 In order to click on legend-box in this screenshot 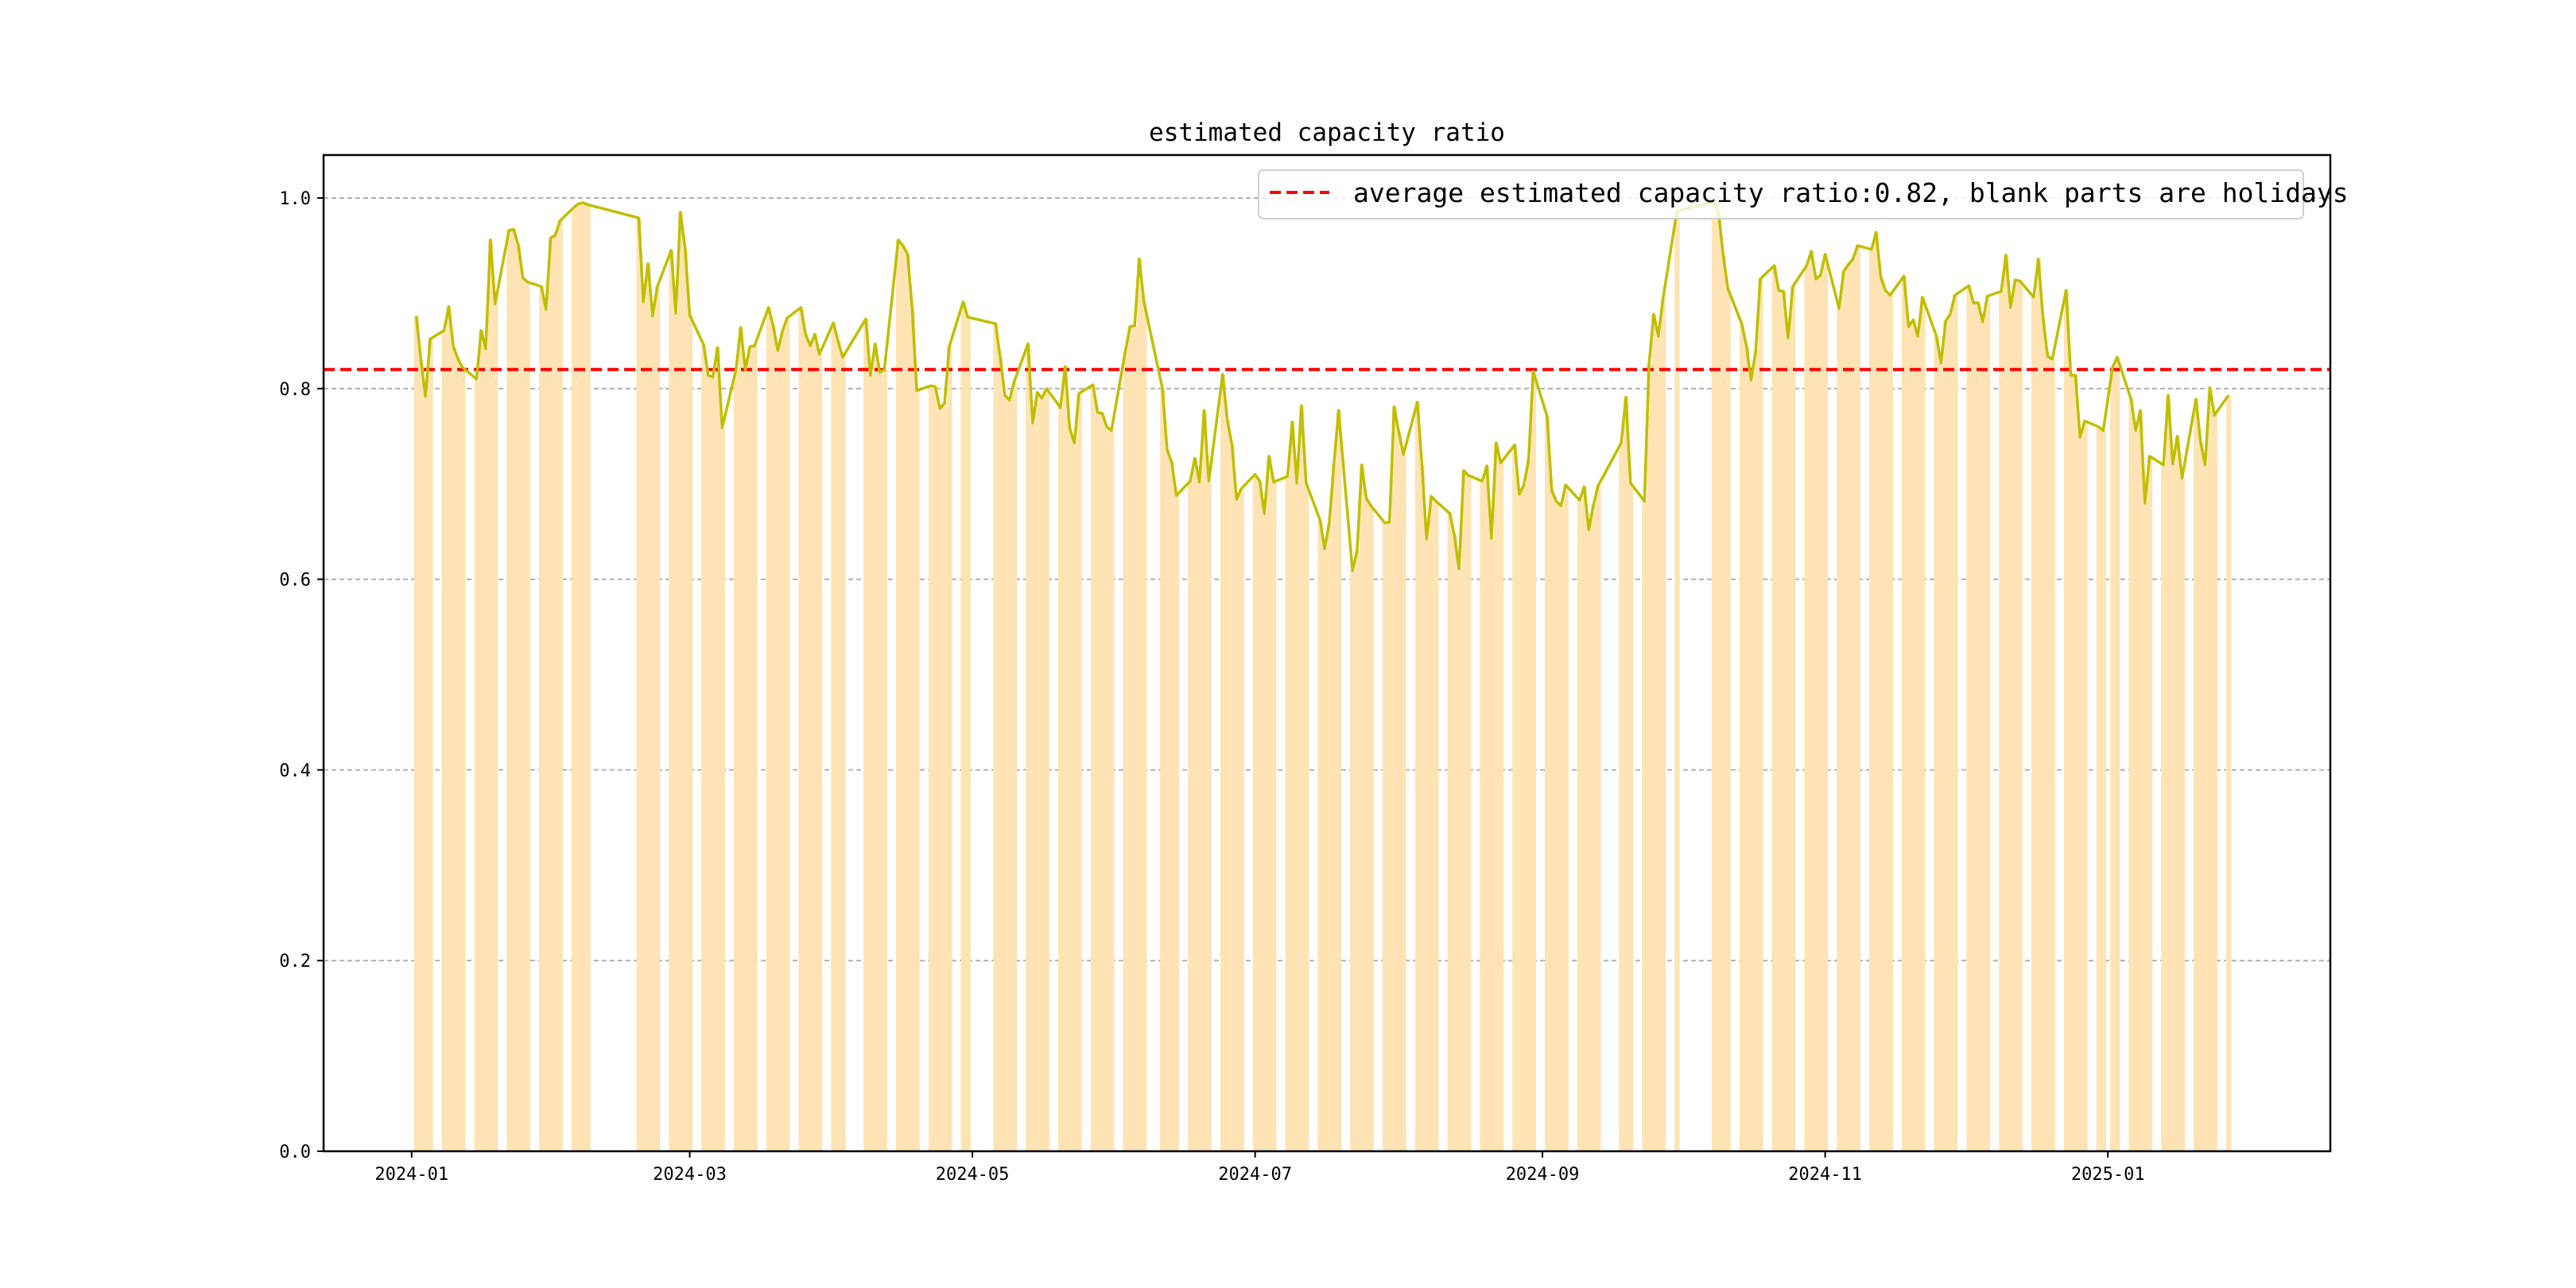, I will do `click(1781, 194)`.